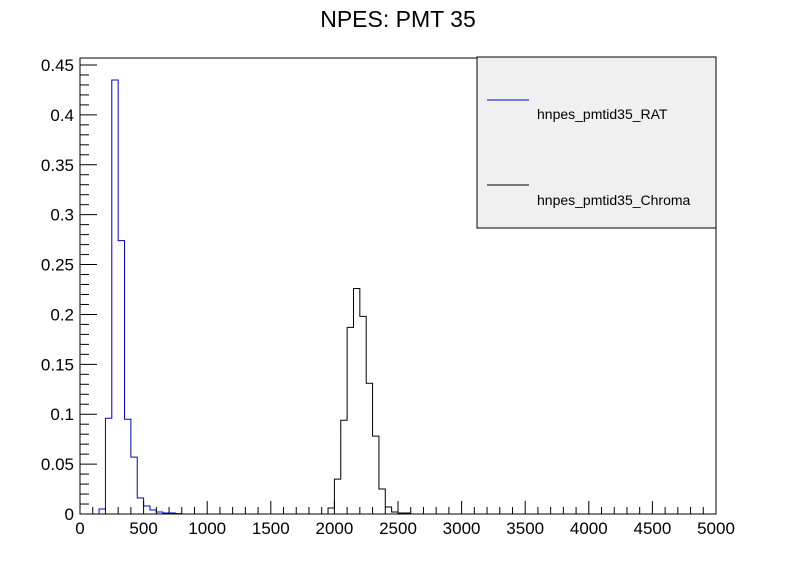 The height and width of the screenshot is (572, 796). Describe the element at coordinates (57, 65) in the screenshot. I see `y-tick-label: 0.45` at that location.